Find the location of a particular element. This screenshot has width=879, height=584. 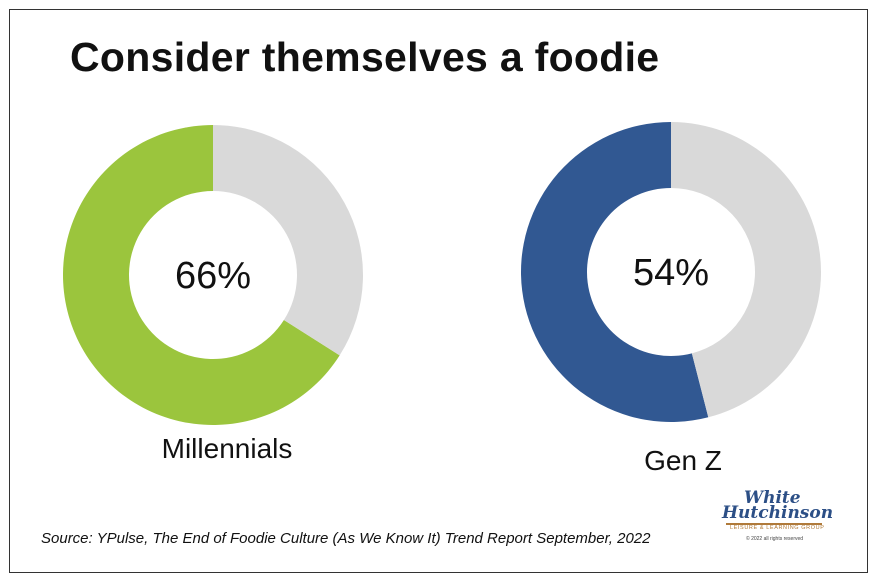

logo-line1: White is located at coordinates (772, 498).